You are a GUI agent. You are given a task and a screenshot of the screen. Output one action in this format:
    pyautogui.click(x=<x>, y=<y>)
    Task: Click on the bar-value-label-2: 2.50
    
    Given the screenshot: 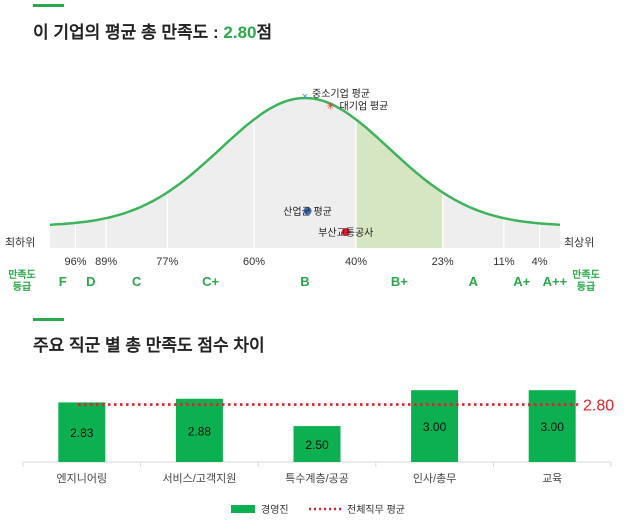 What is the action you would take?
    pyautogui.click(x=317, y=445)
    